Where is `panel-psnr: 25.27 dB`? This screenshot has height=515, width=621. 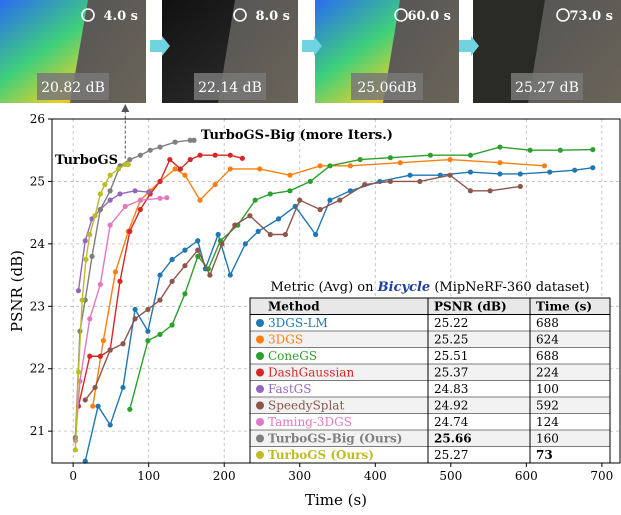
panel-psnr: 25.27 dB is located at coordinates (547, 88).